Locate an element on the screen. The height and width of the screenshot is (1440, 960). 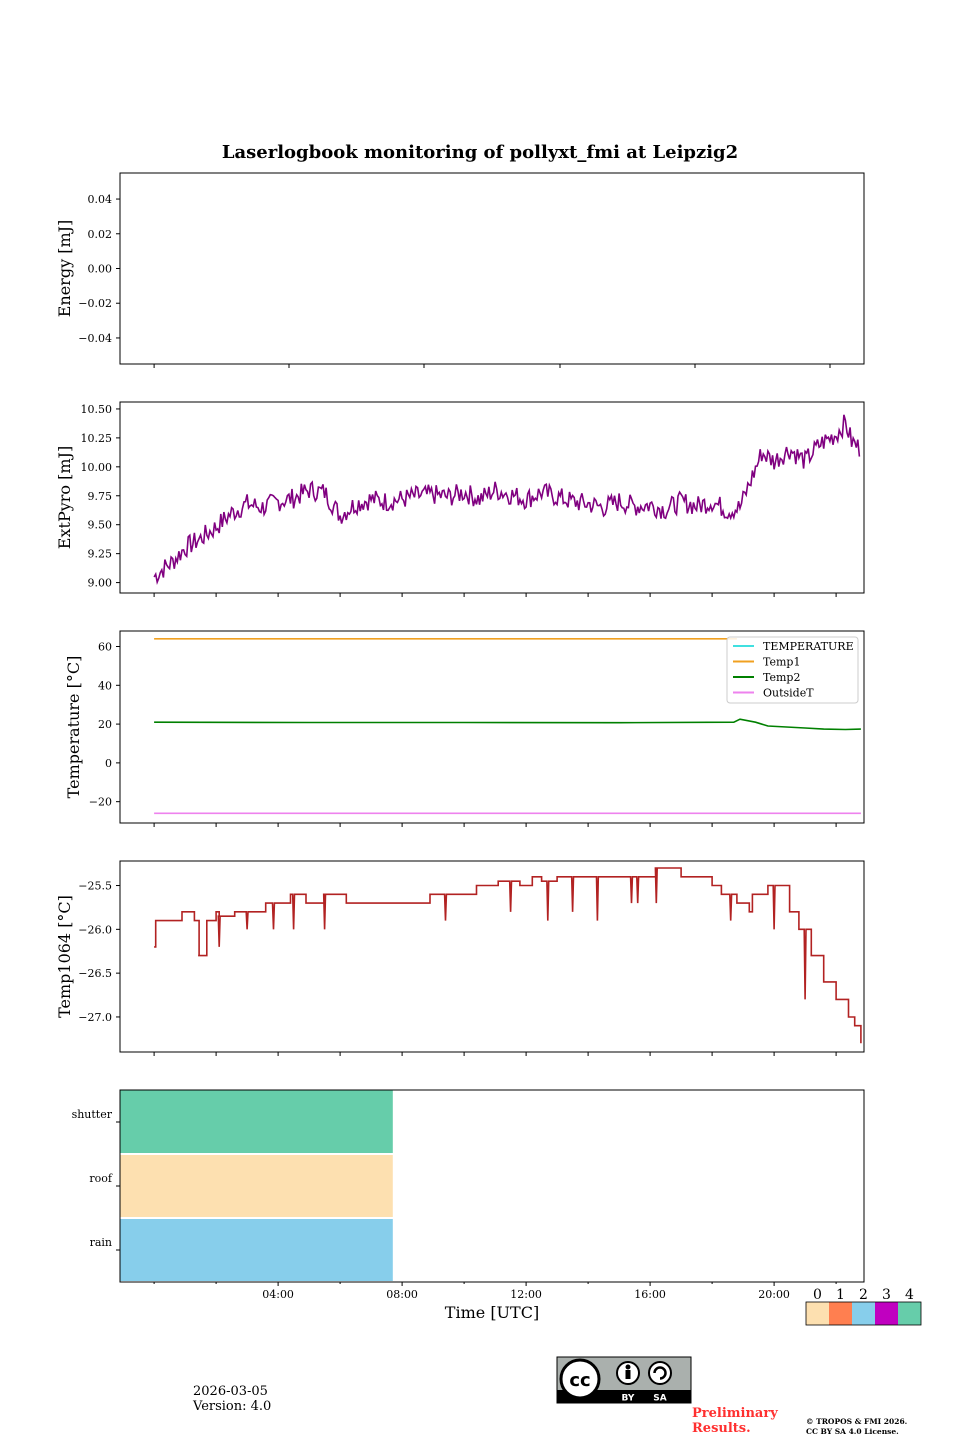
ytick-label: −0.04 is located at coordinates (95, 338).